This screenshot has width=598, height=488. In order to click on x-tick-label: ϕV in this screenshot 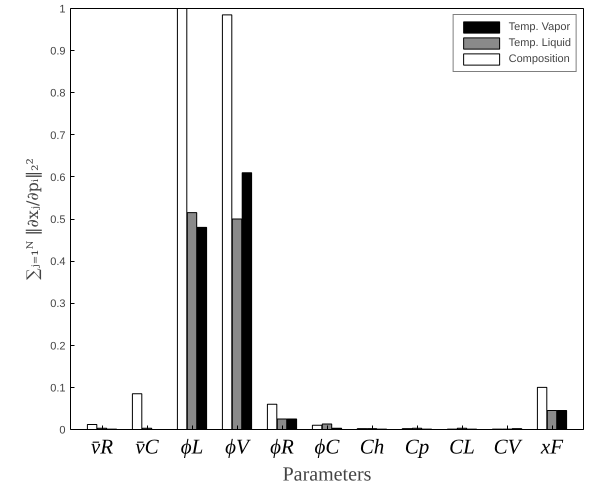, I will do `click(238, 446)`.